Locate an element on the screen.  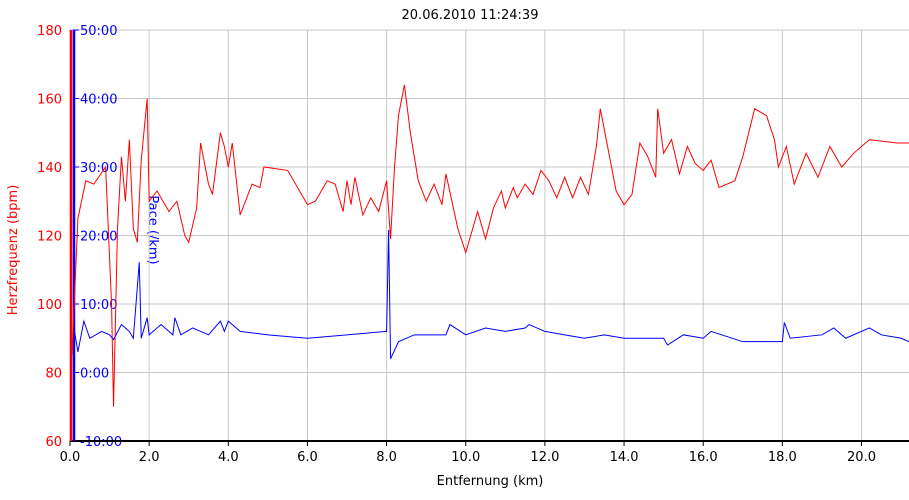
y2-axis-label: Pace (/km) is located at coordinates (152, 229).